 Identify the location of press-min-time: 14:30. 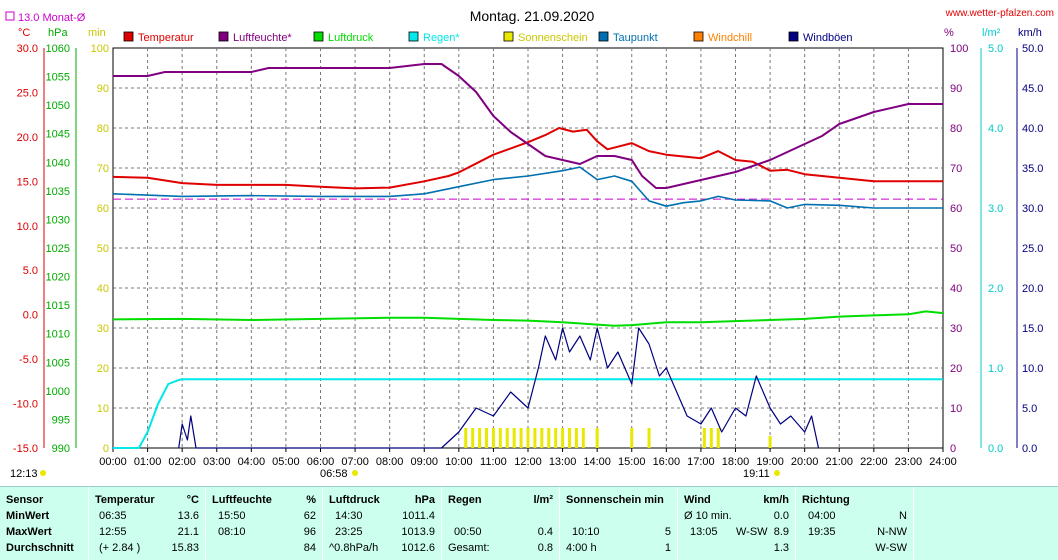
(349, 516).